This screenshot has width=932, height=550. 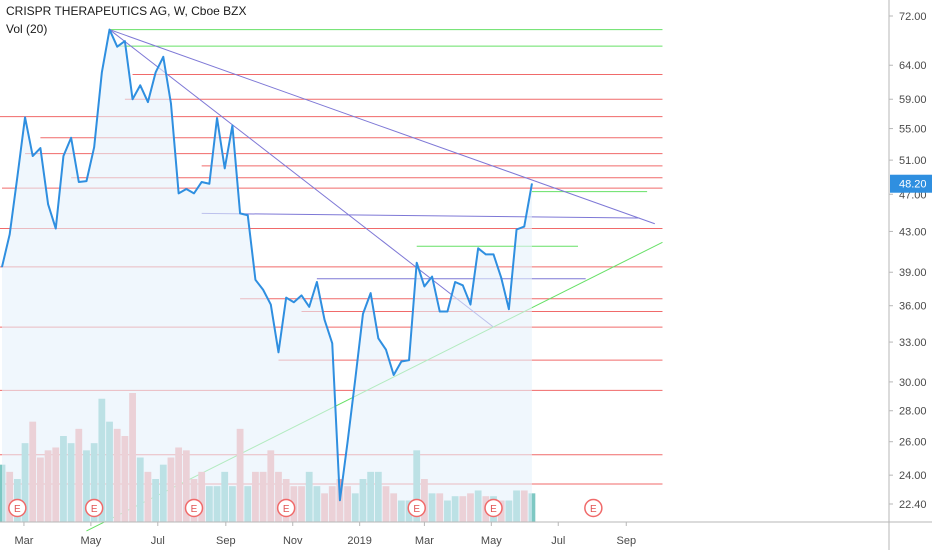 I want to click on earnings-marker-1: E, so click(x=94, y=508).